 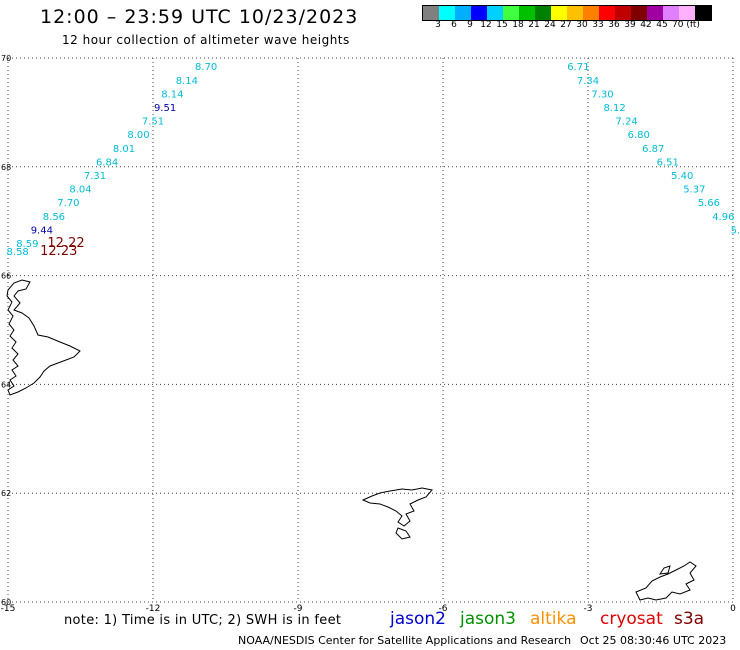 I want to click on wave-height-label: 8.70, so click(x=206, y=67).